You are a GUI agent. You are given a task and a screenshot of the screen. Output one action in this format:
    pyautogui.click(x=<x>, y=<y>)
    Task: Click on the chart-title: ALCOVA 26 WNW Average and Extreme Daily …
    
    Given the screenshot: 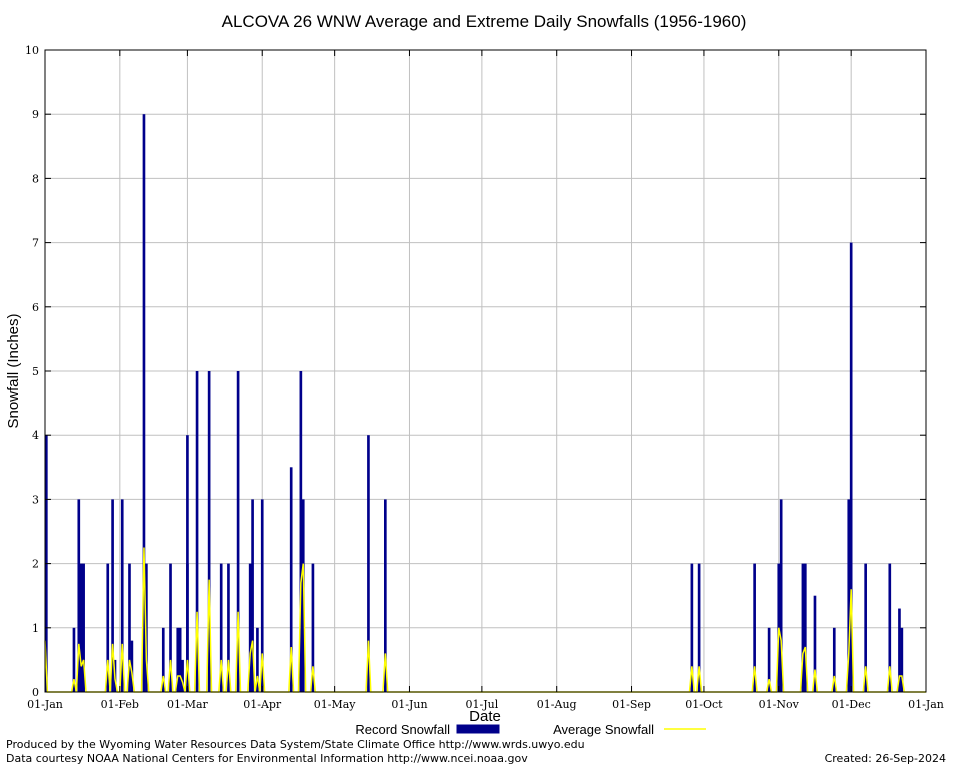 What is the action you would take?
    pyautogui.click(x=484, y=21)
    